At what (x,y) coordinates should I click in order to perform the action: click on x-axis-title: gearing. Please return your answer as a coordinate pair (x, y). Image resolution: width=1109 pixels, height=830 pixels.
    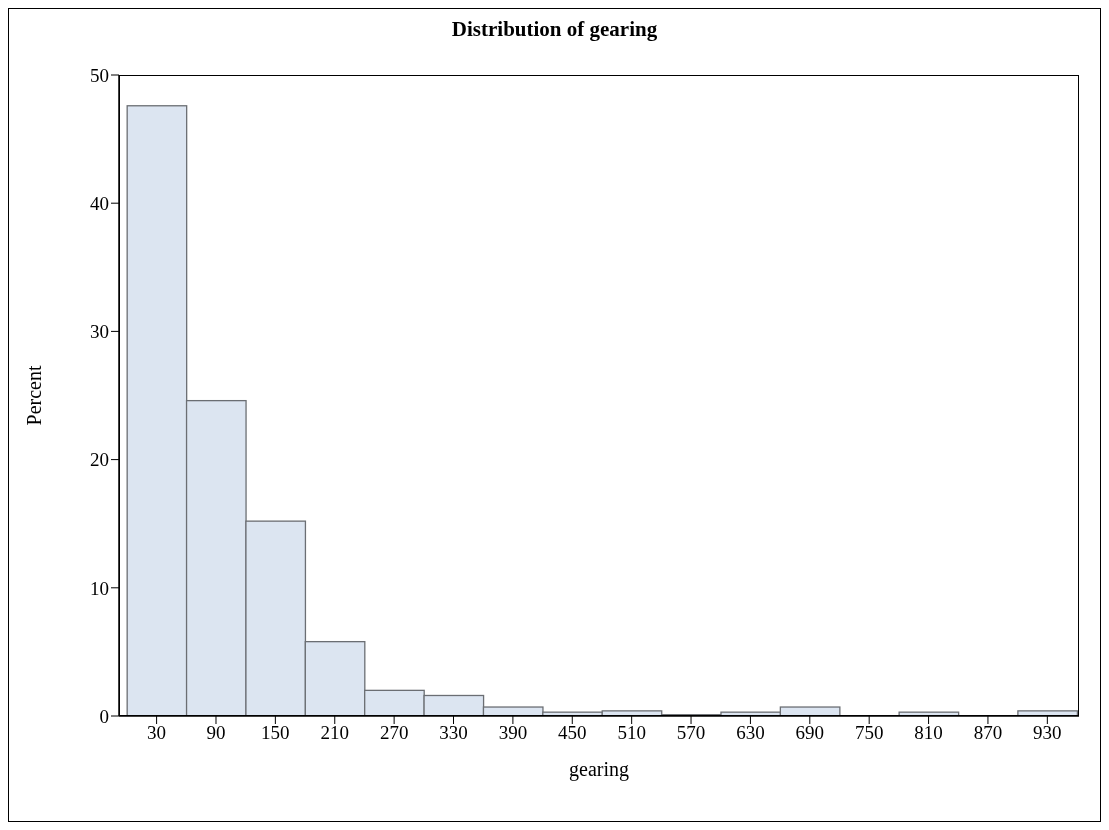
    Looking at the image, I should click on (599, 769).